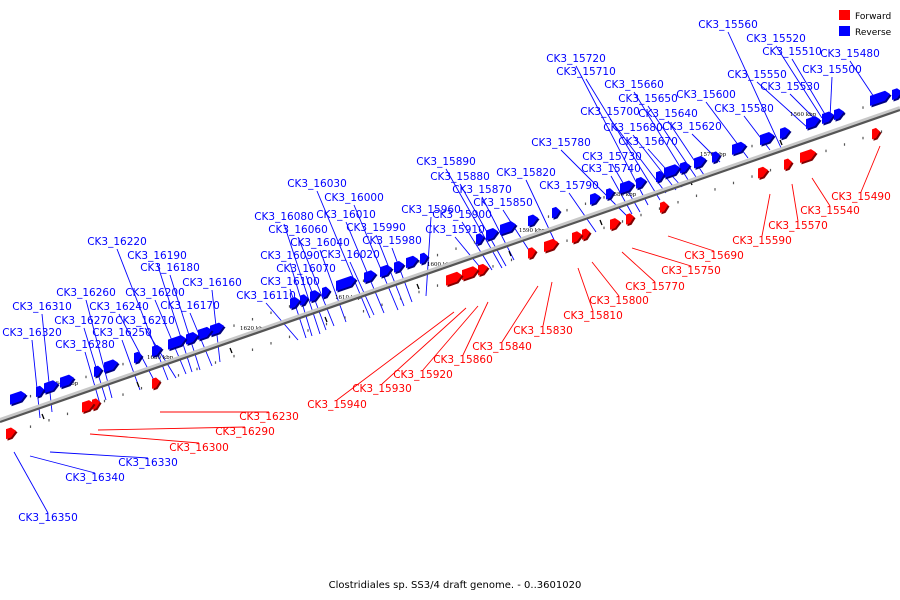 The height and width of the screenshot is (600, 900). I want to click on axis-tick-label: 1620 kbp, so click(253, 329).